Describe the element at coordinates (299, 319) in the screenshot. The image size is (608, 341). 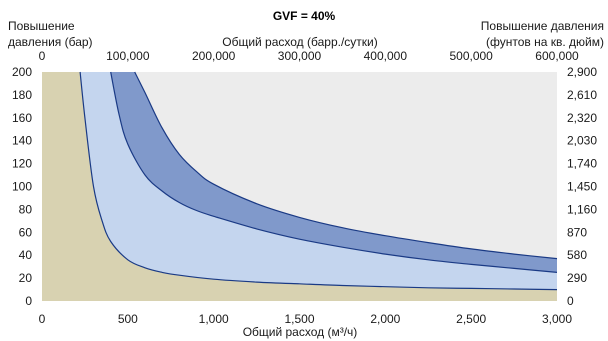
I see `x-tick-label: 1,500` at that location.